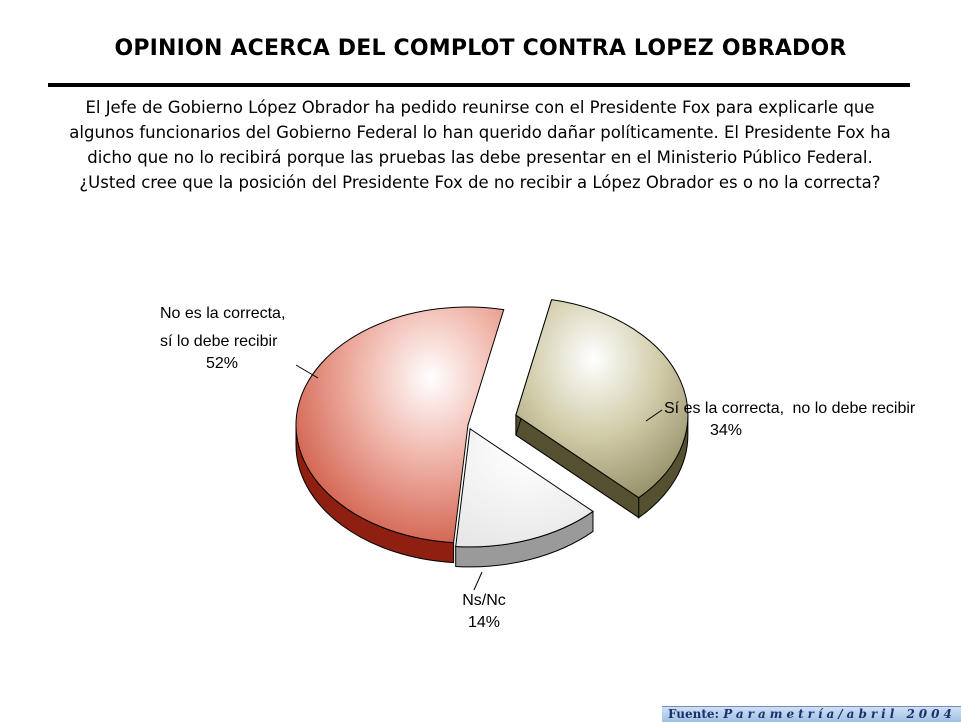 The image size is (961, 722). What do you see at coordinates (478, 581) in the screenshot?
I see `slice-nsnc-leader` at bounding box center [478, 581].